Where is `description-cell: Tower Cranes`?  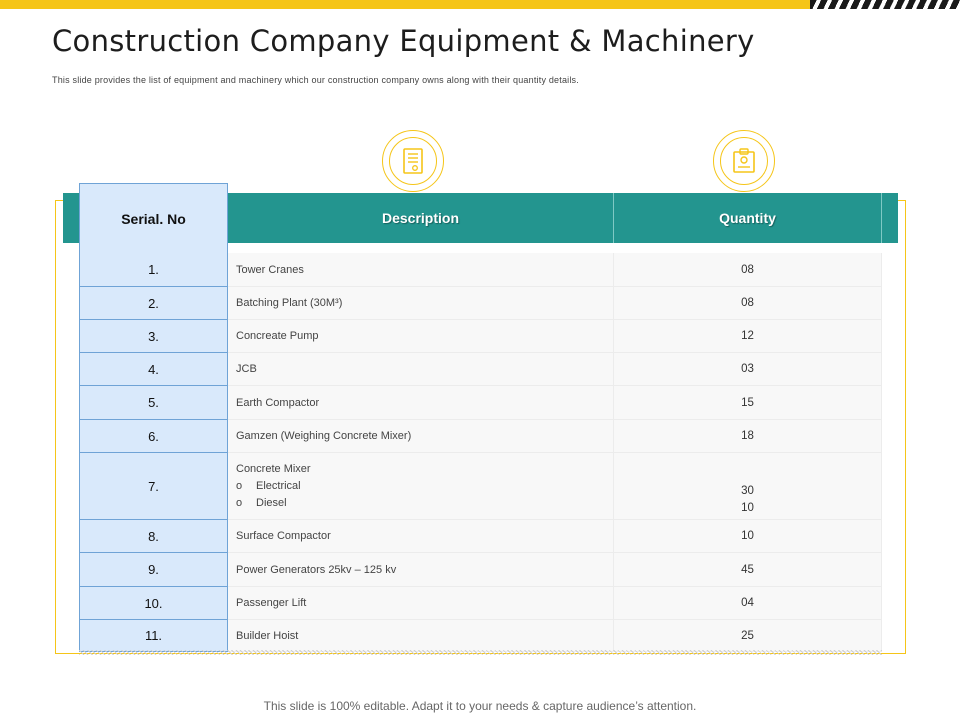
description-cell: Tower Cranes is located at coordinates (421, 270).